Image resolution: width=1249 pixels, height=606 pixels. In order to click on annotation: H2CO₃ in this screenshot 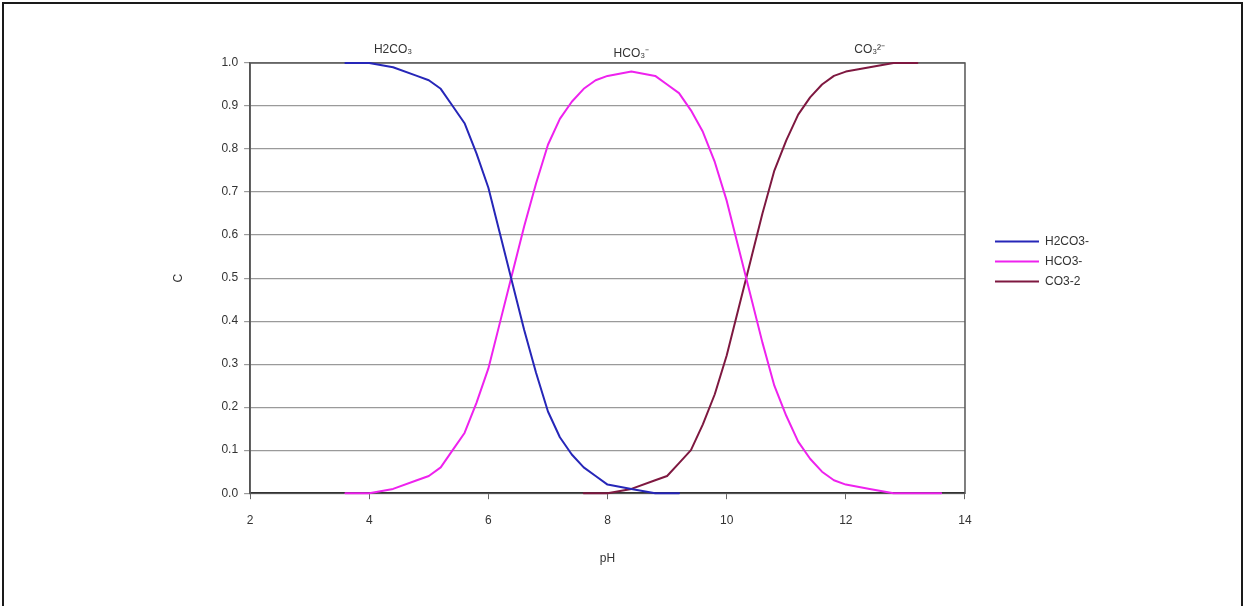, I will do `click(393, 48)`.